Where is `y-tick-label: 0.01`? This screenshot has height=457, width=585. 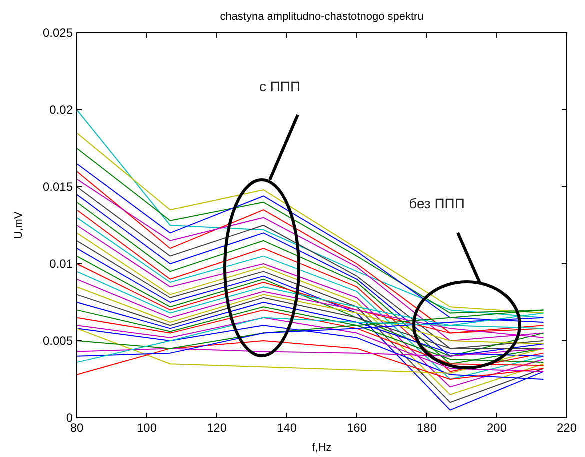
y-tick-label: 0.01 is located at coordinates (62, 264).